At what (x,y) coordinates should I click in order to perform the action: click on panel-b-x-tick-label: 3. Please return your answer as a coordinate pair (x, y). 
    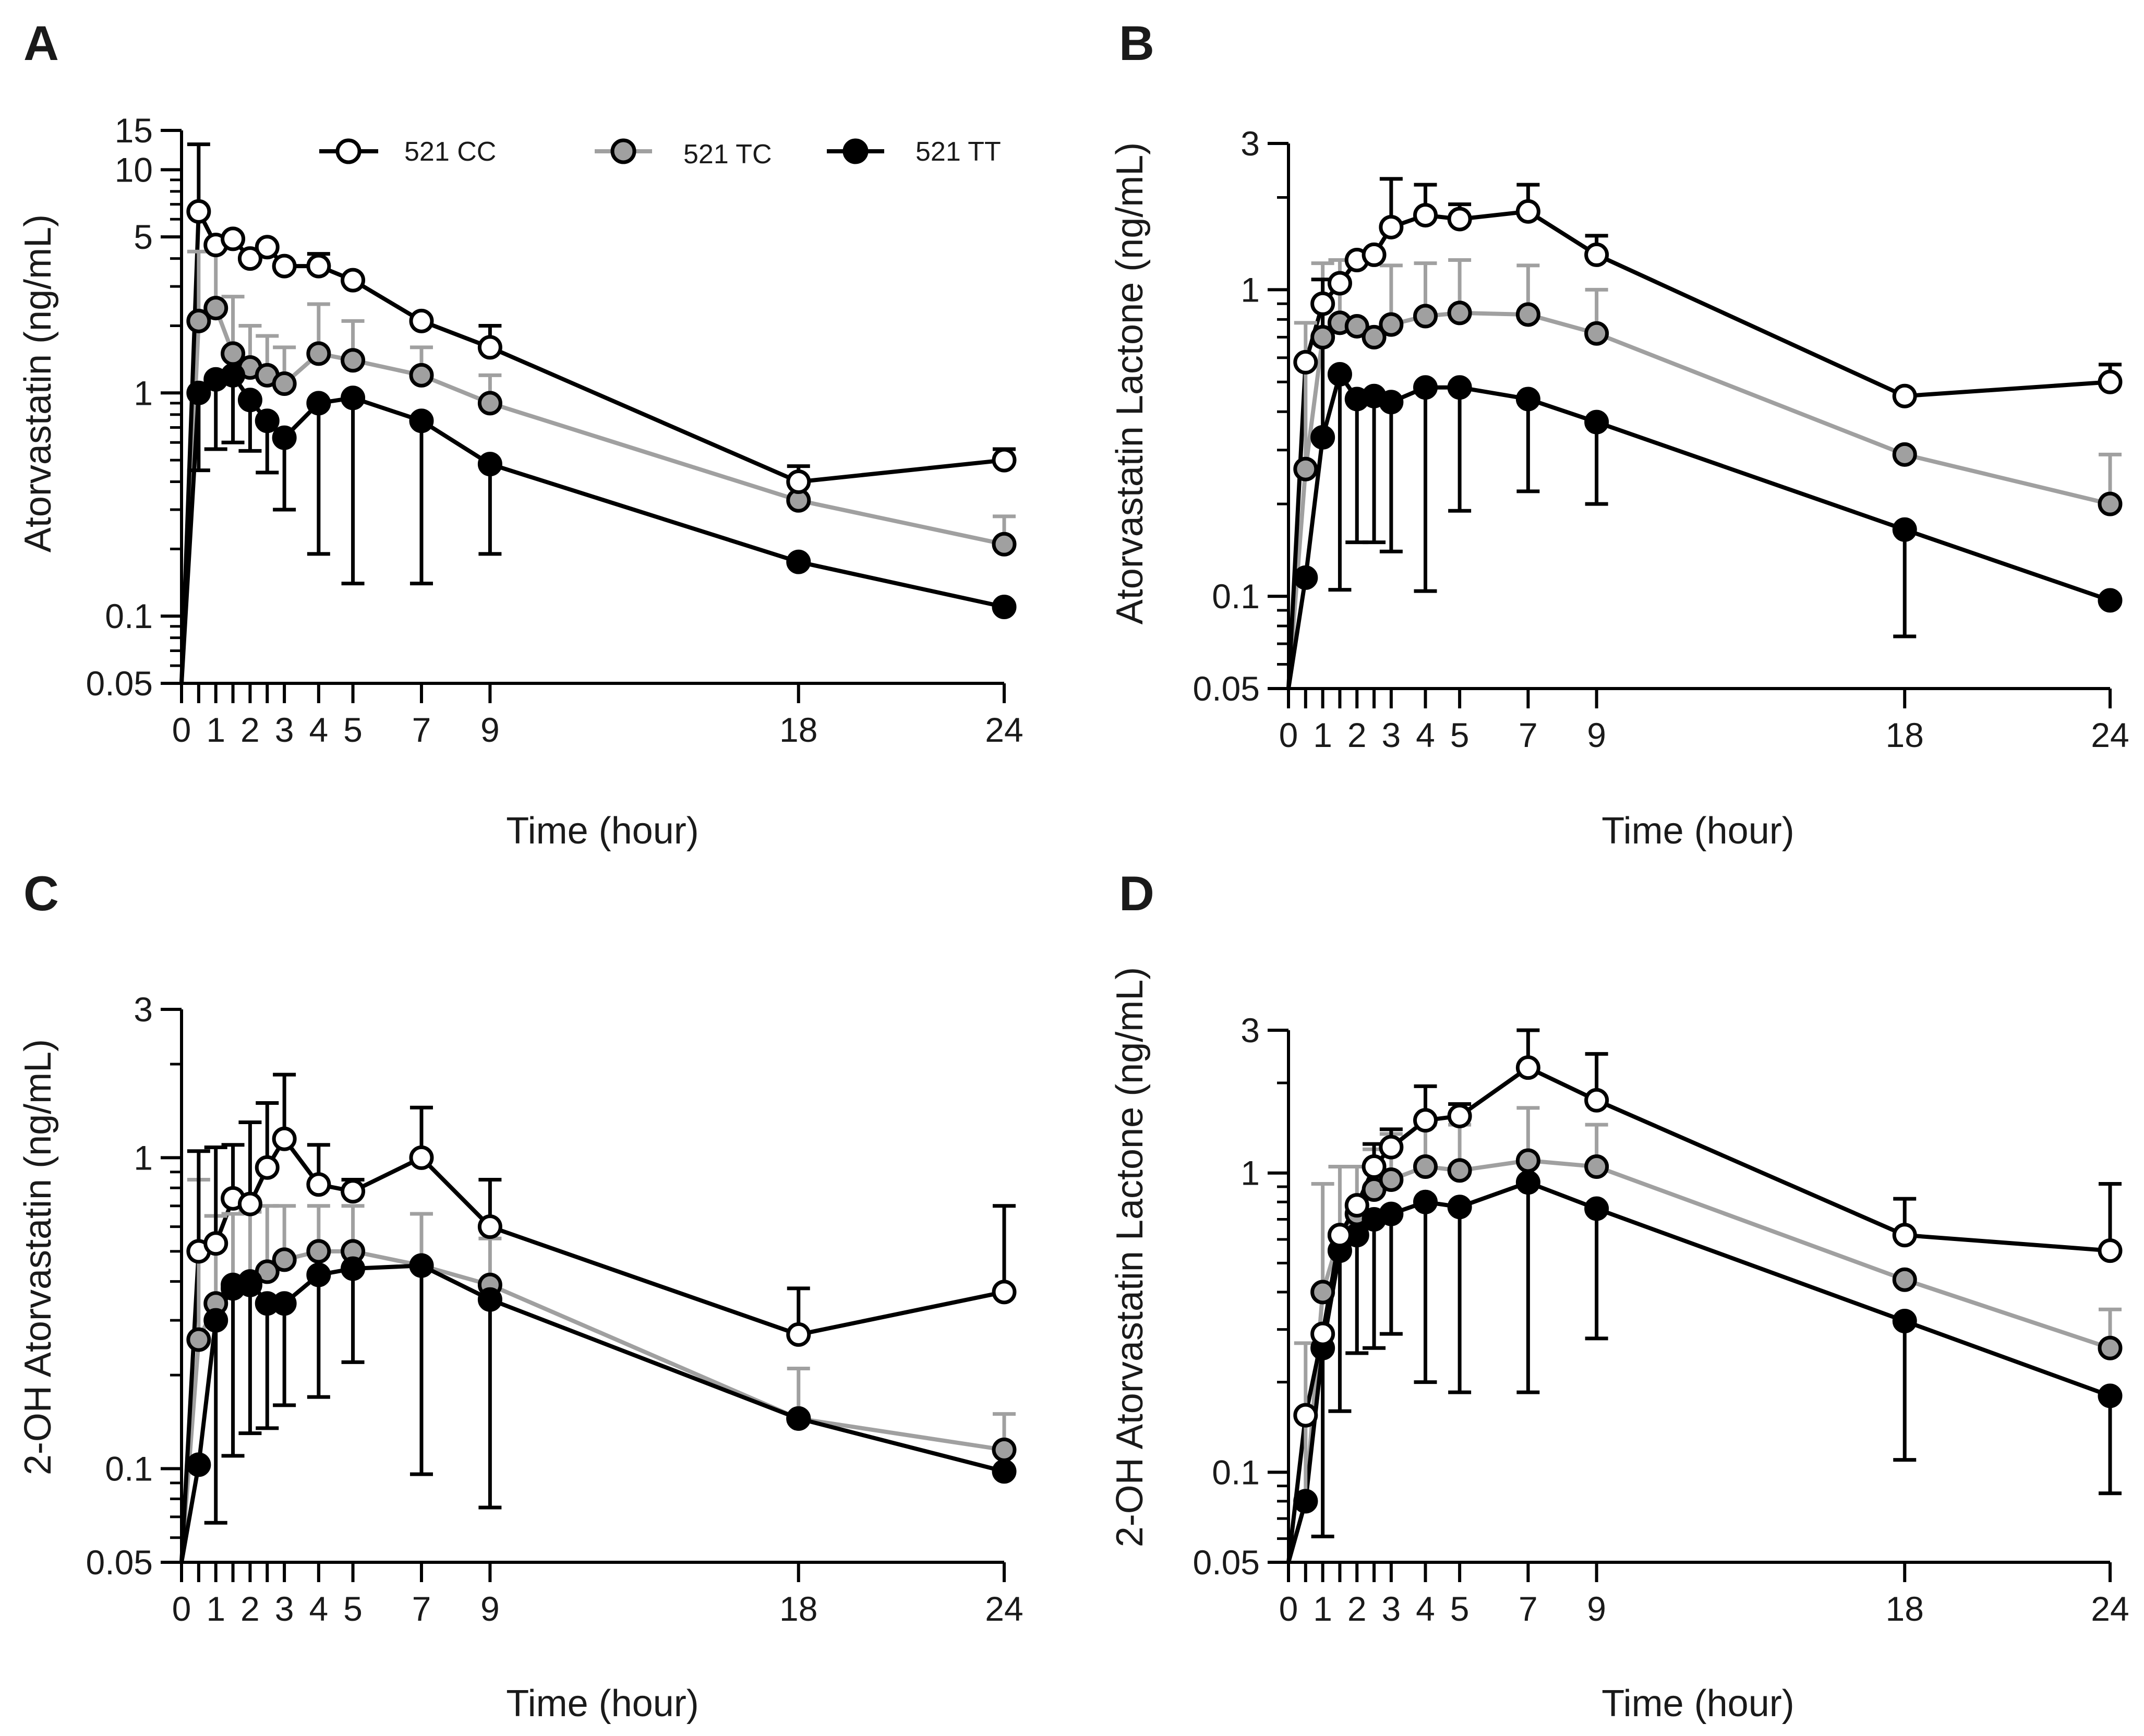
    Looking at the image, I should click on (1391, 735).